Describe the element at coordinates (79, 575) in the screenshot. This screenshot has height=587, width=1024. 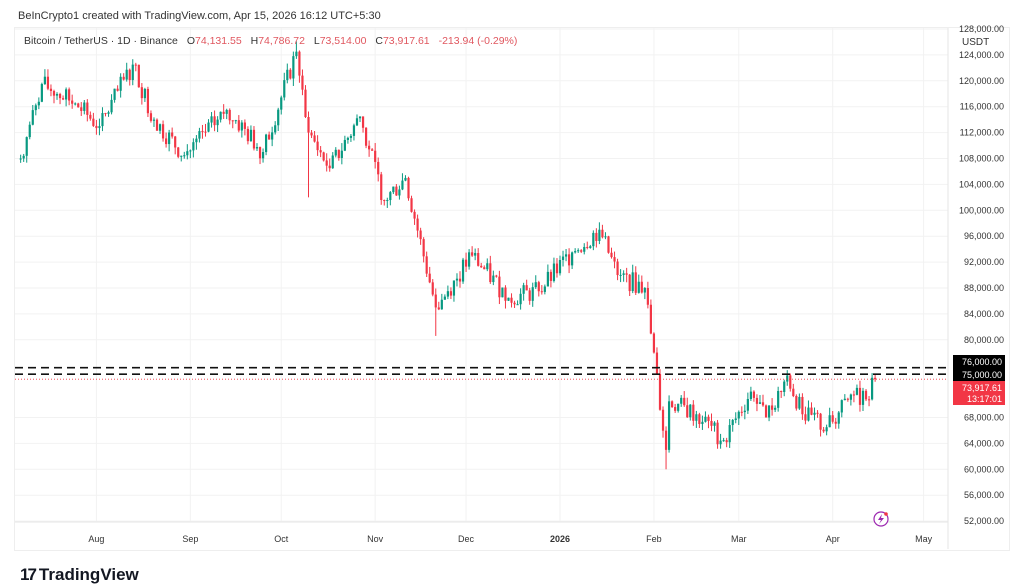
I see `tradingview-logo: 17 TradingView` at that location.